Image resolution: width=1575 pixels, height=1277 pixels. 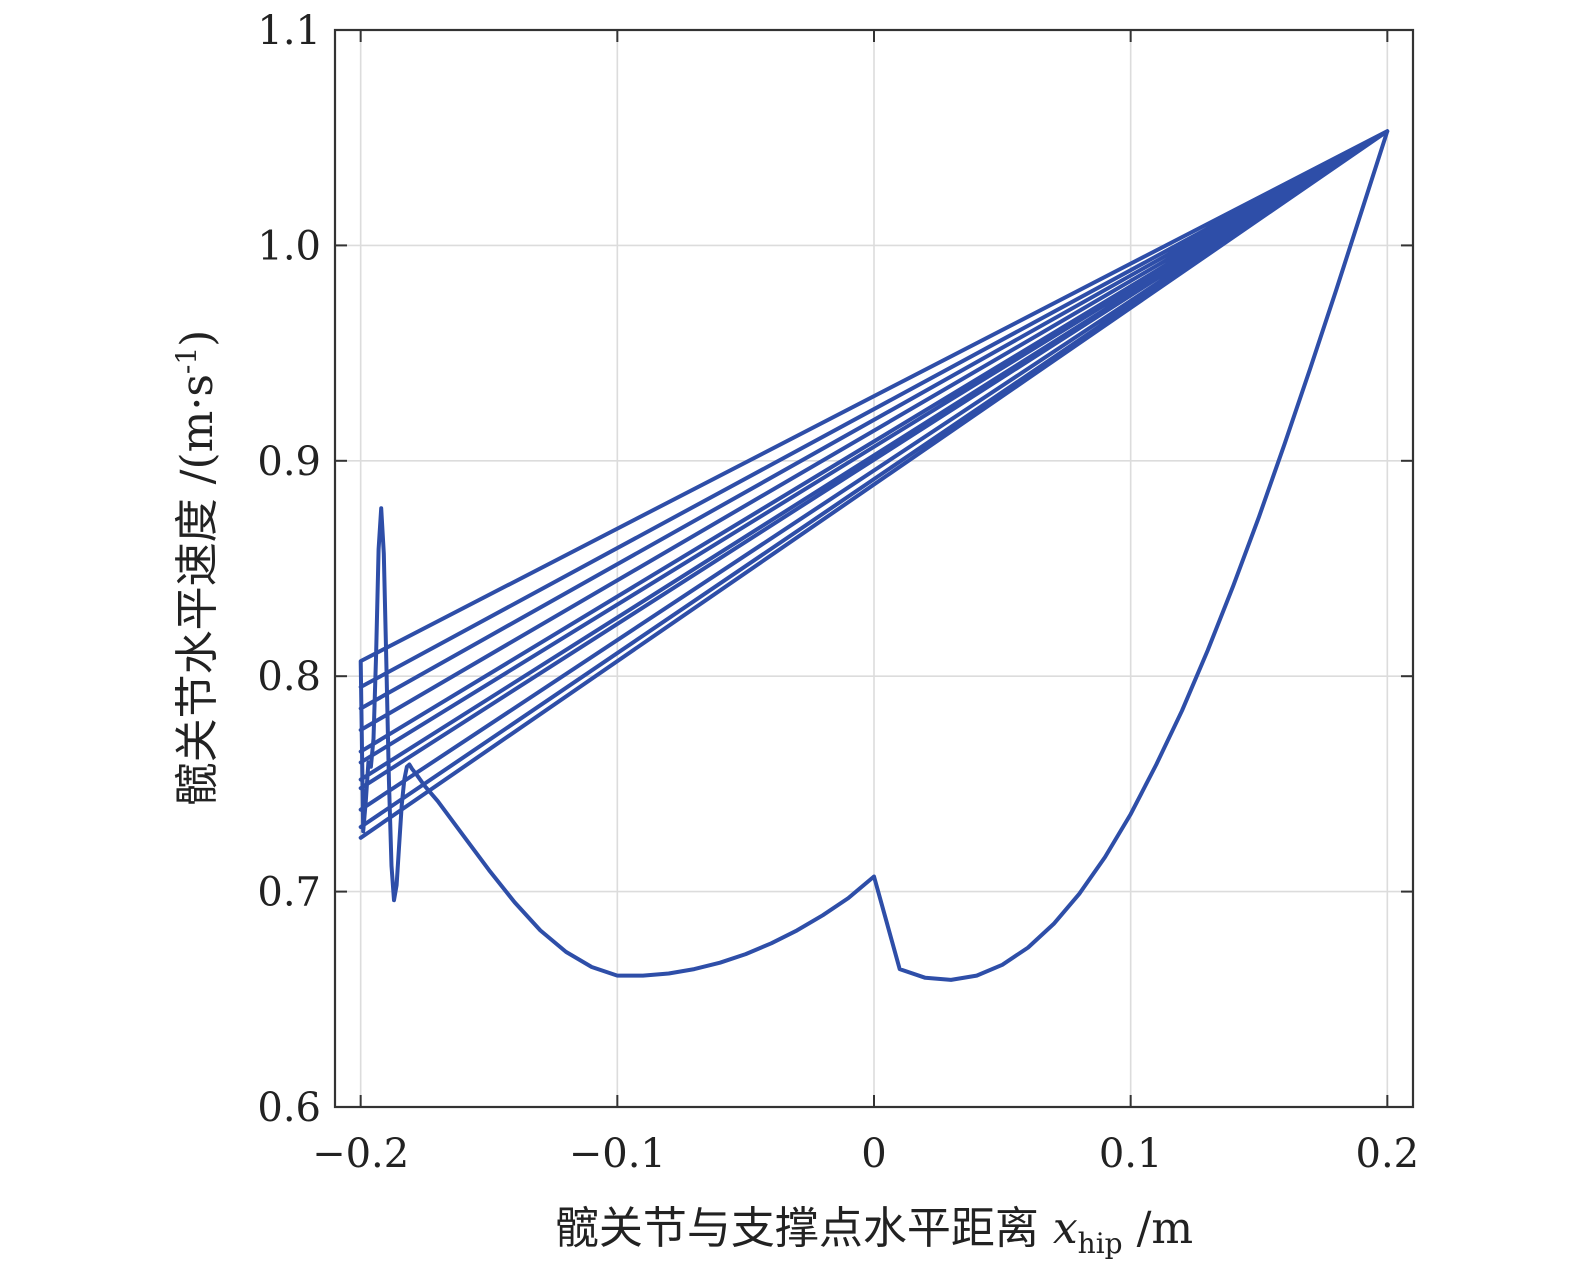 I want to click on x-axis-label: 髋关节与支撑点水平距离 xhip /m, so click(x=874, y=1231).